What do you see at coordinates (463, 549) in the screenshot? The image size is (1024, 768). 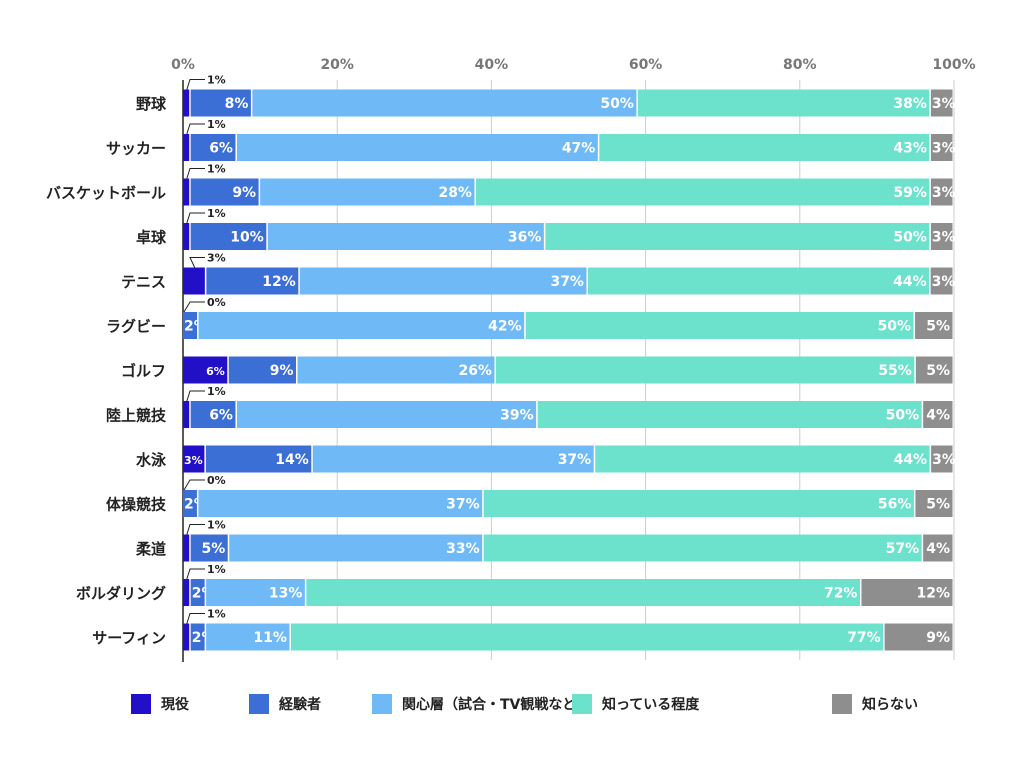 I see `data-label: 33%` at bounding box center [463, 549].